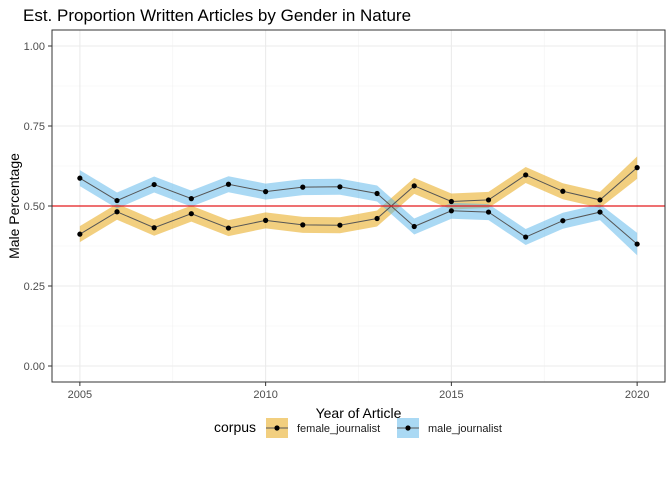  I want to click on line-female_journalist, so click(358, 201).